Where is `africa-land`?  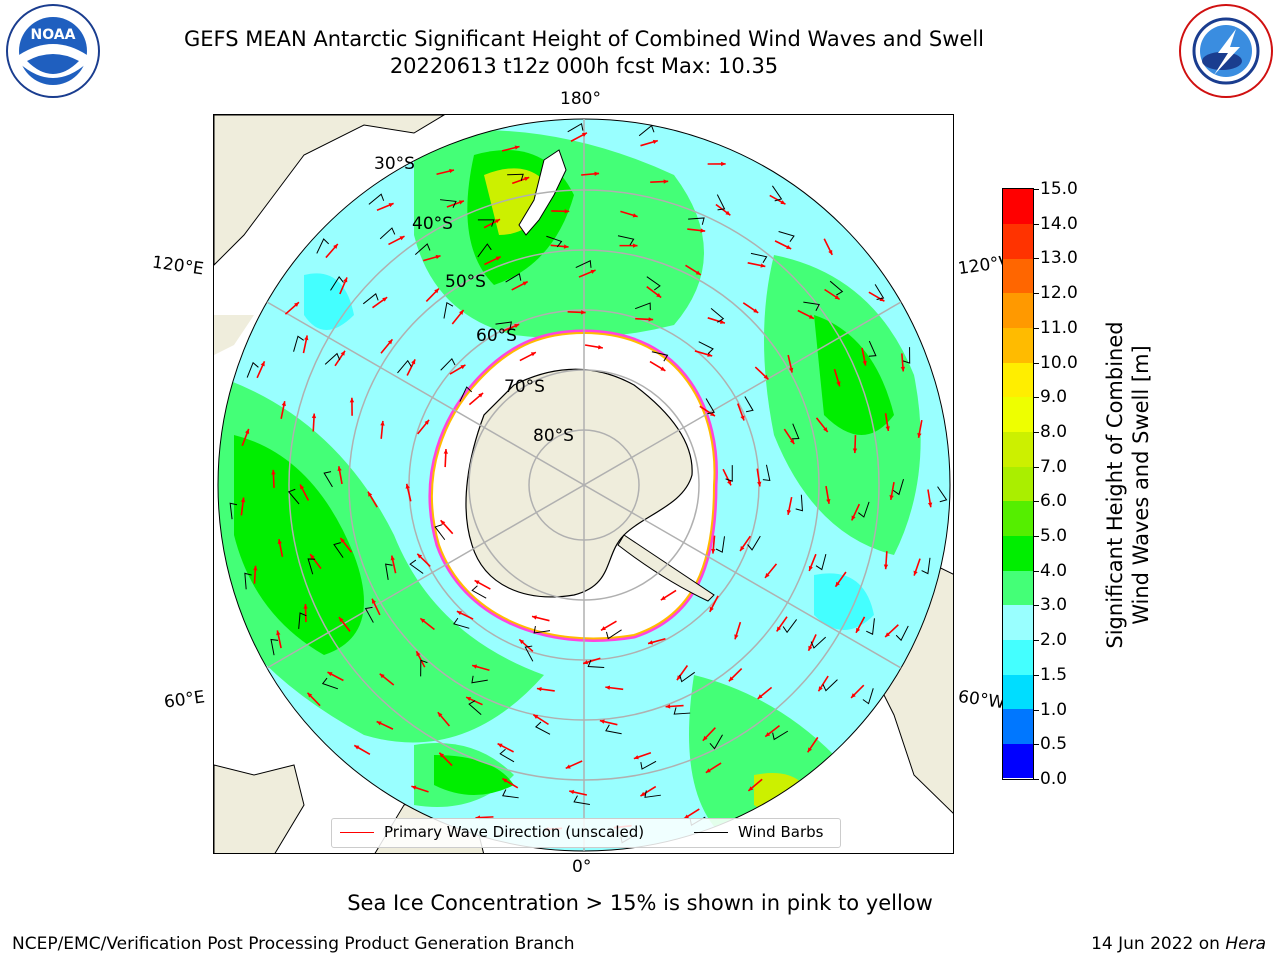
africa-land is located at coordinates (259, 808).